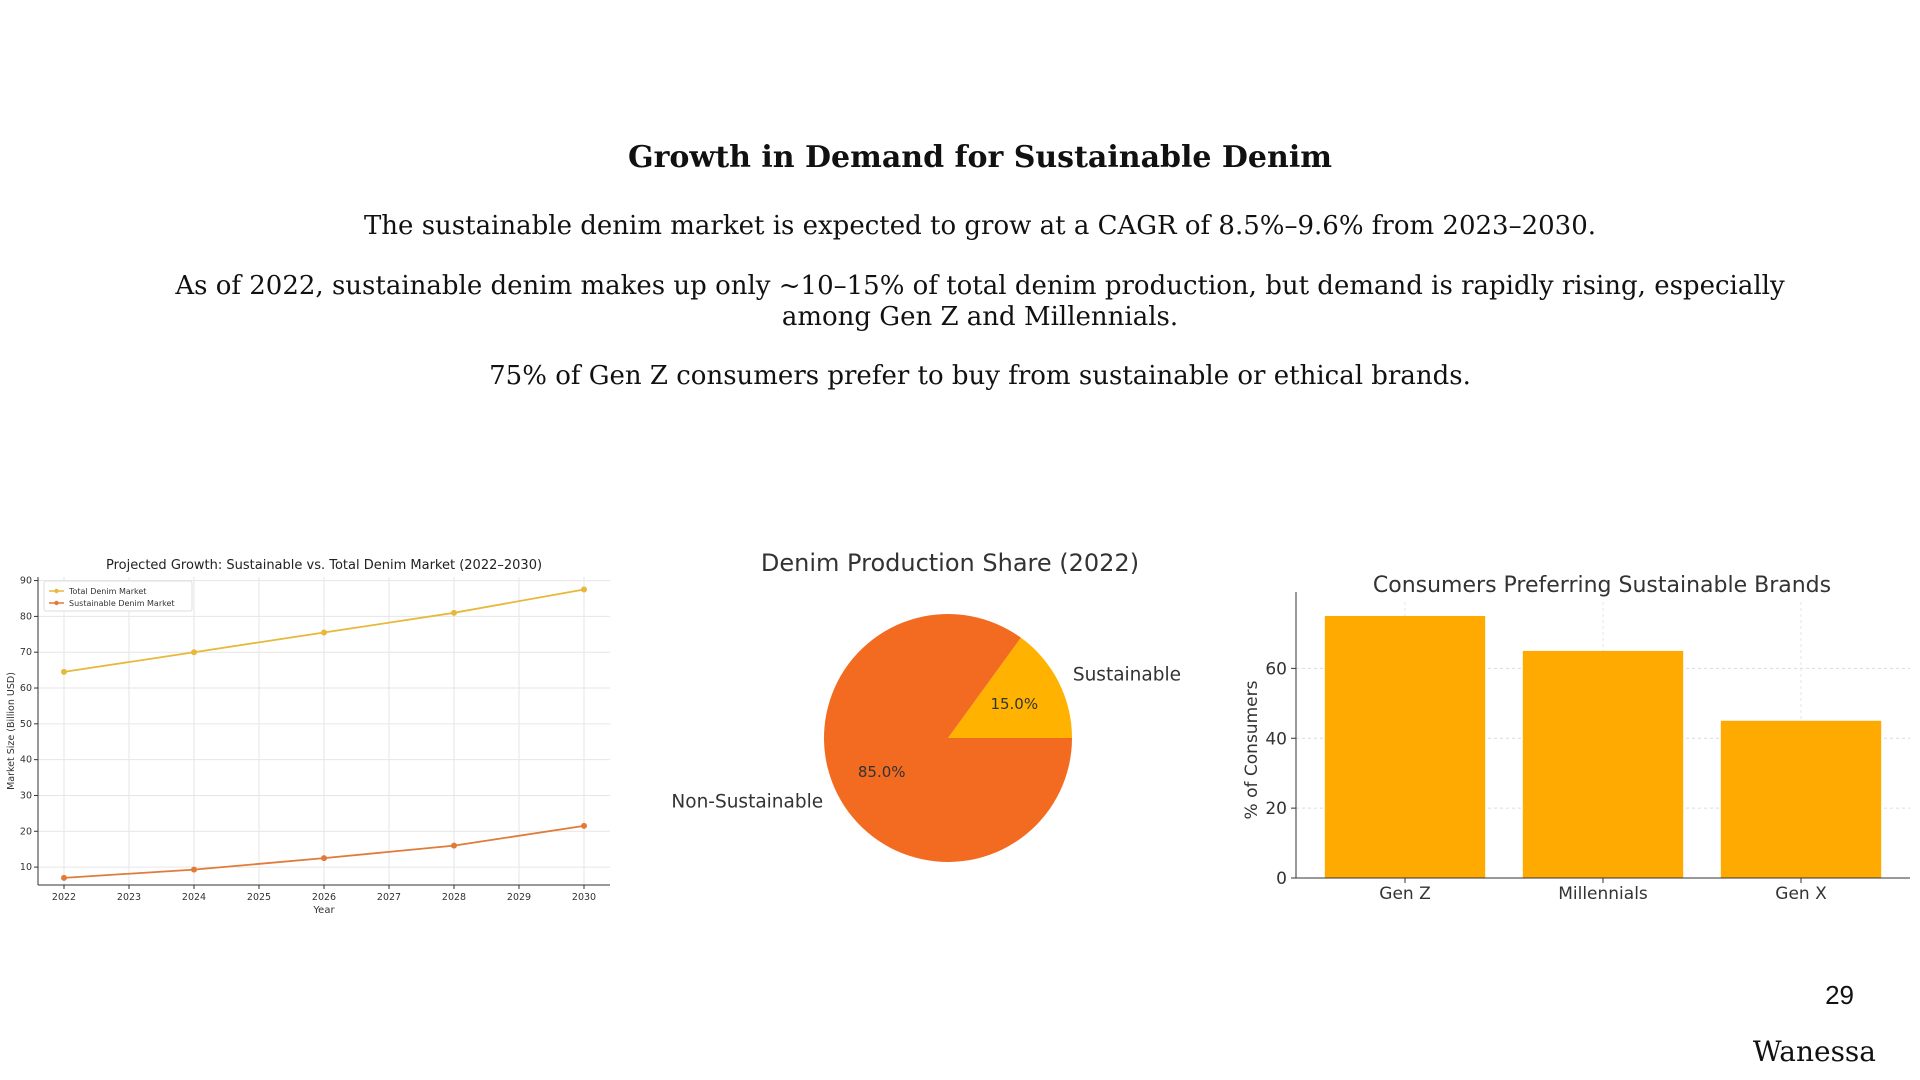  I want to click on y-tick-label: 50, so click(26, 724).